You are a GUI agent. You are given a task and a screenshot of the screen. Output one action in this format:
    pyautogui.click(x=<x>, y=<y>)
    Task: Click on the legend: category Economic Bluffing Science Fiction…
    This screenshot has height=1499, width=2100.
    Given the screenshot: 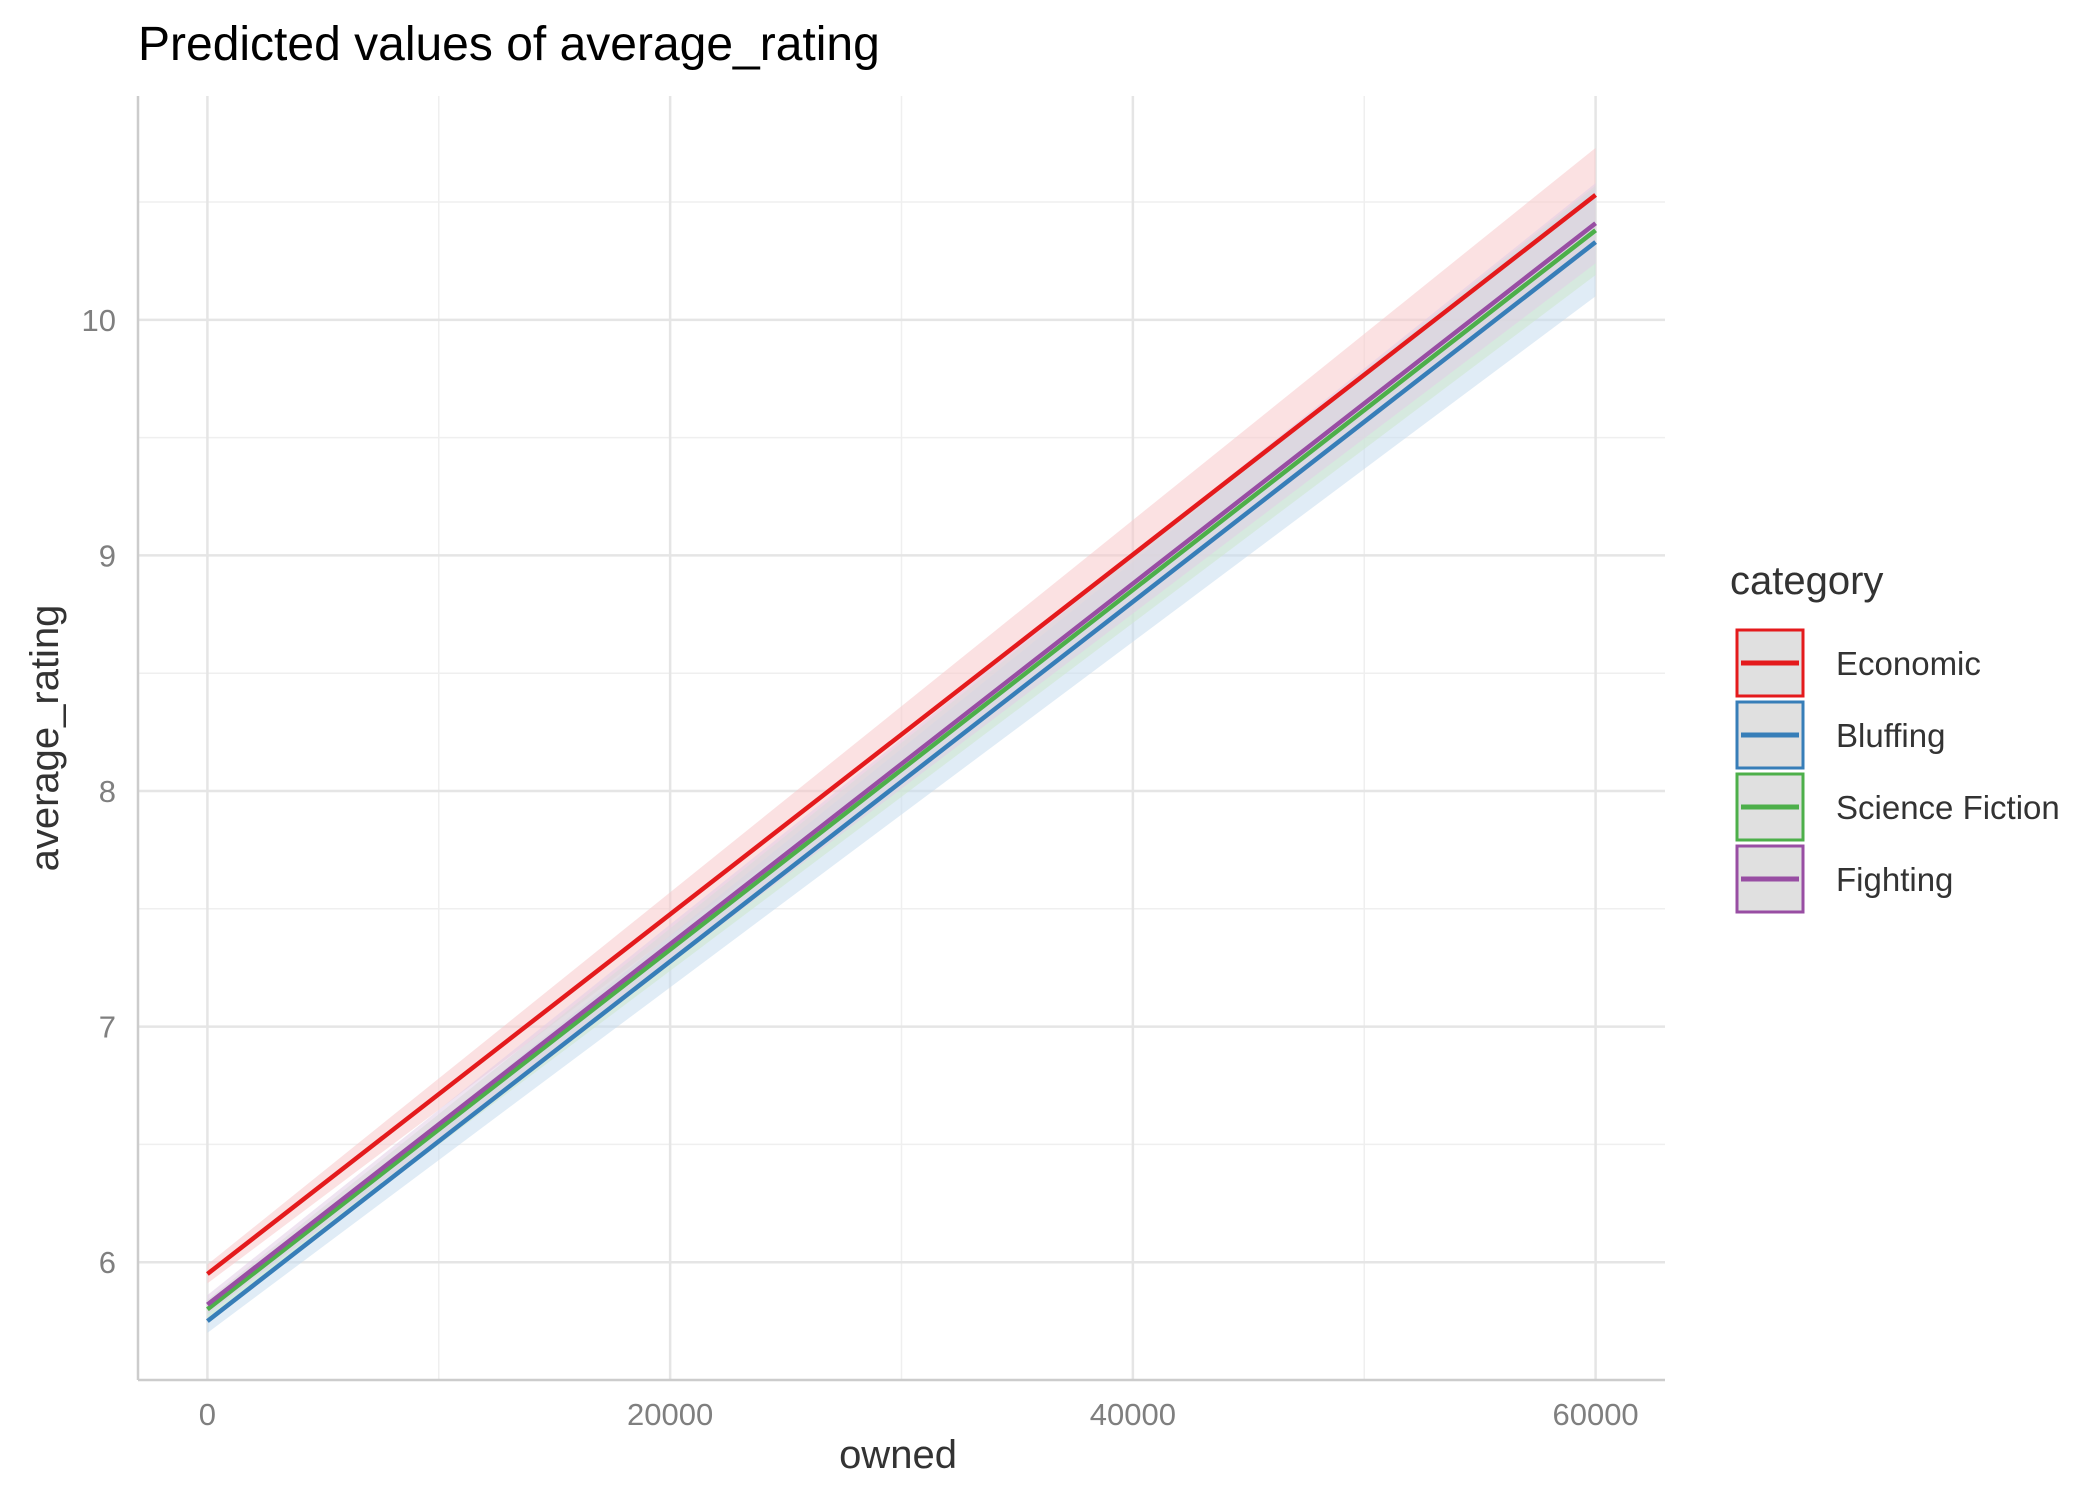 What is the action you would take?
    pyautogui.click(x=1895, y=736)
    